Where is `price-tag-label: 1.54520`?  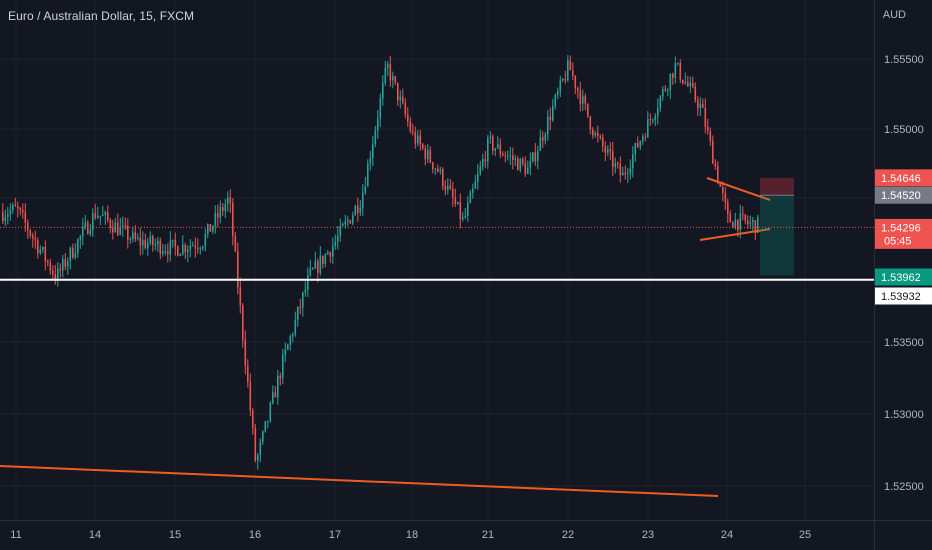 price-tag-label: 1.54520 is located at coordinates (901, 196).